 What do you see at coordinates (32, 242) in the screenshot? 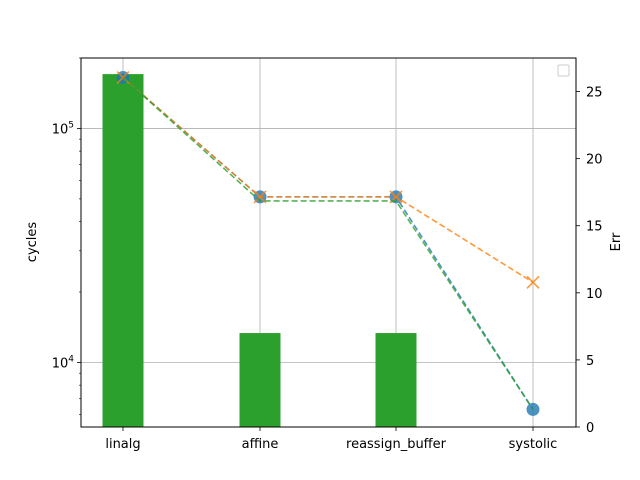
I see `y-axis-label: cycles` at bounding box center [32, 242].